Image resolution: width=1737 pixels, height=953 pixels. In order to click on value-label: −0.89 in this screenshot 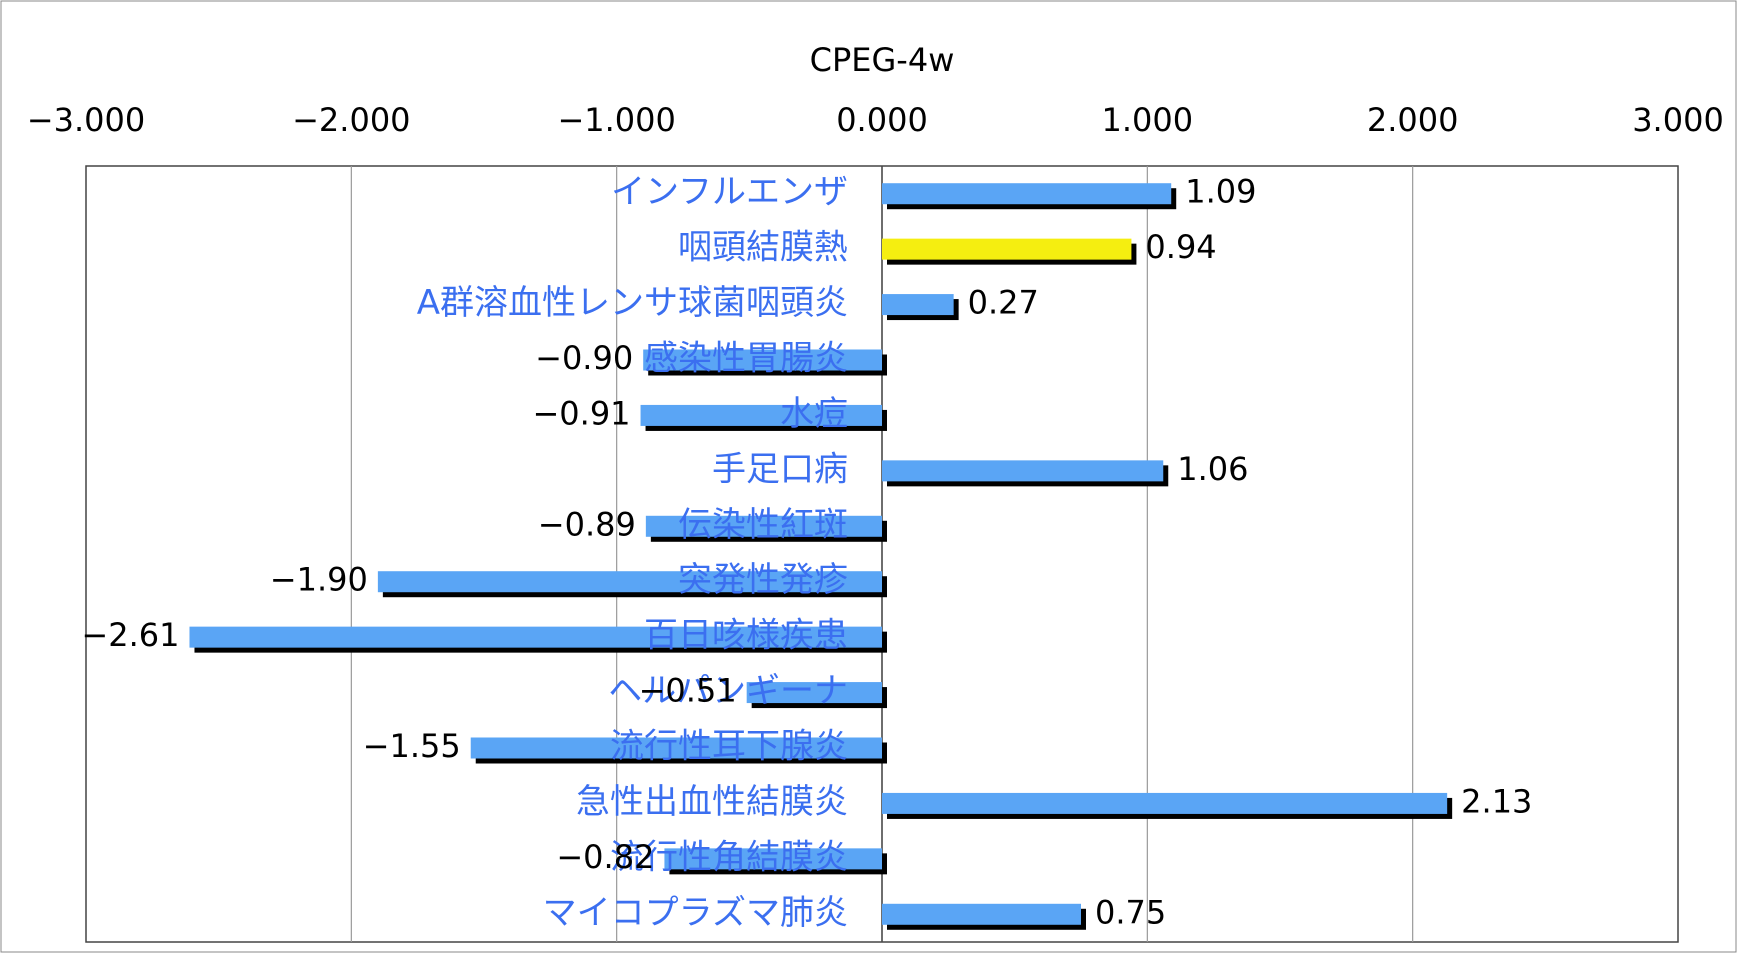, I will do `click(587, 524)`.